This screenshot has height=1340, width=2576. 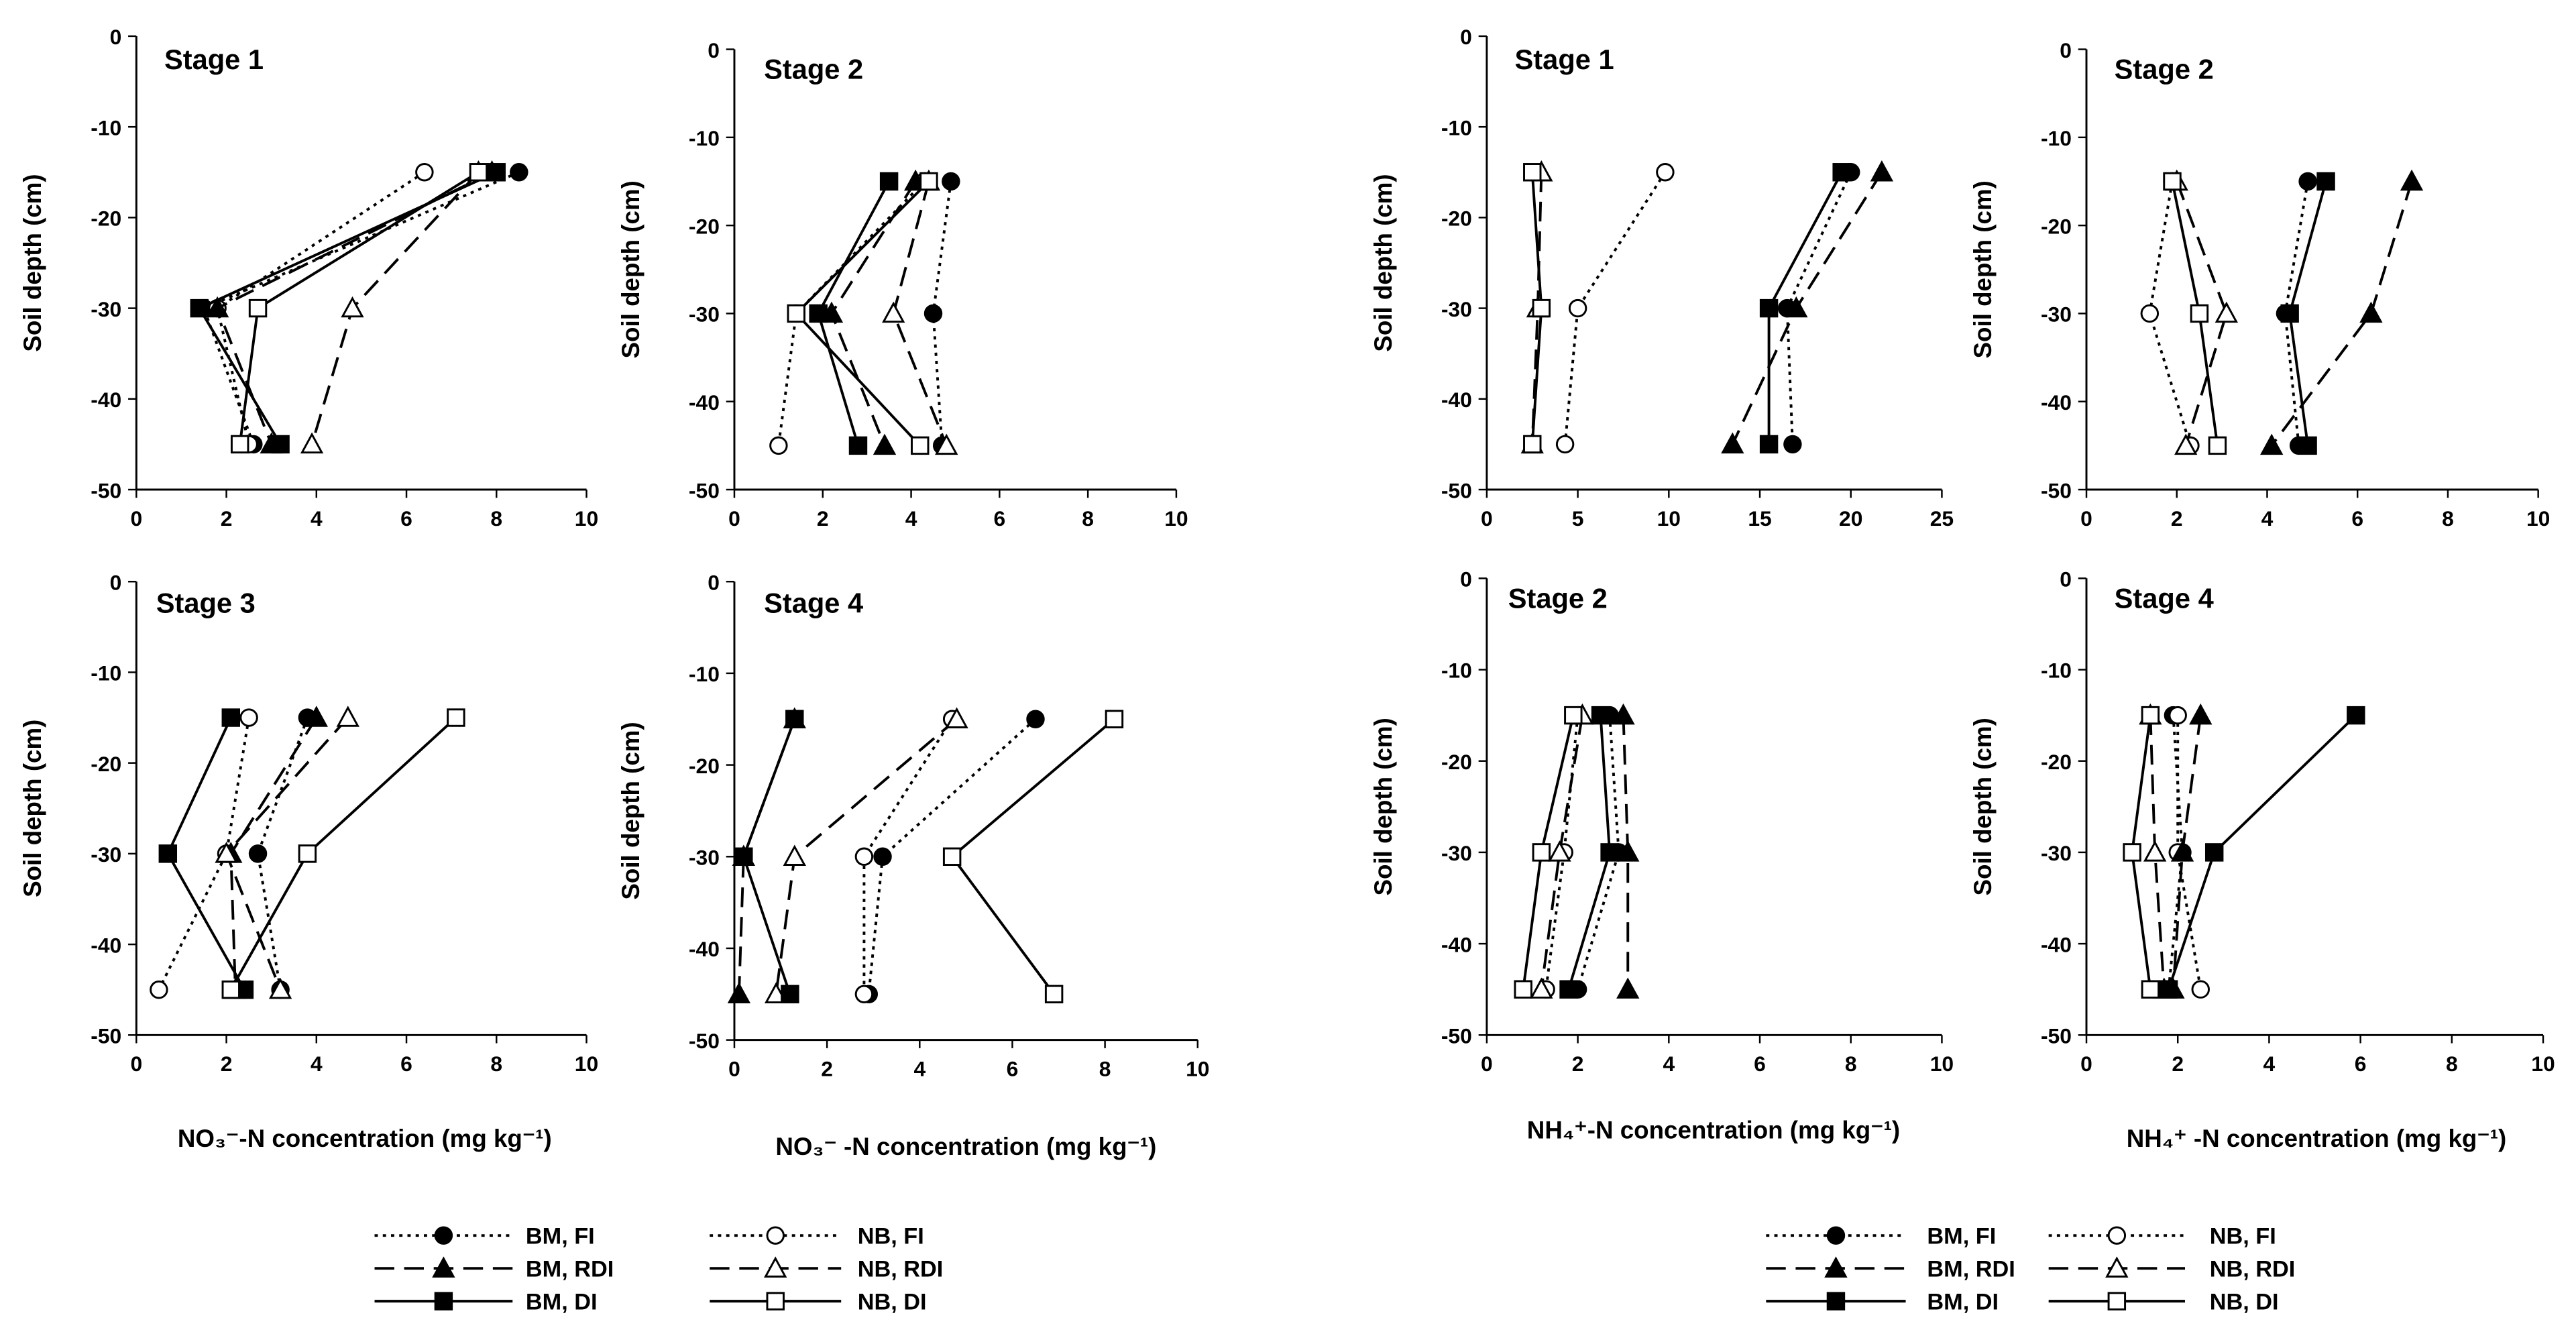 I want to click on x-axis-label: NH₄⁺ -N concentration (mg kg⁻¹), so click(x=2316, y=1138).